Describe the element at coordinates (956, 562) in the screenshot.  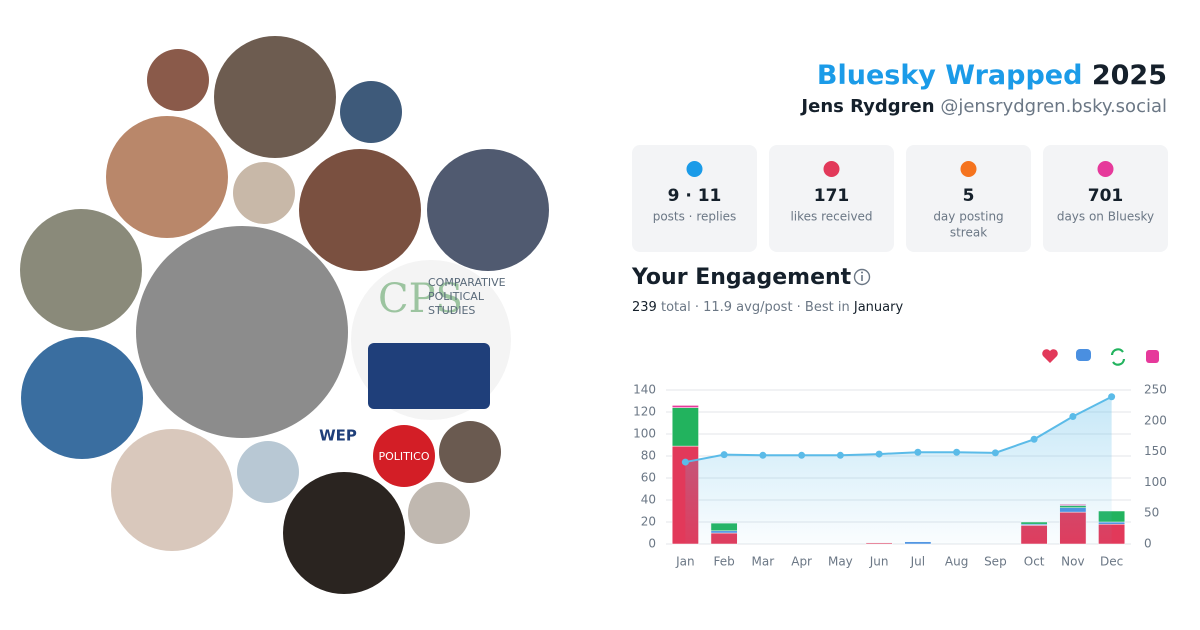
I see `x-tick-label: Aug` at that location.